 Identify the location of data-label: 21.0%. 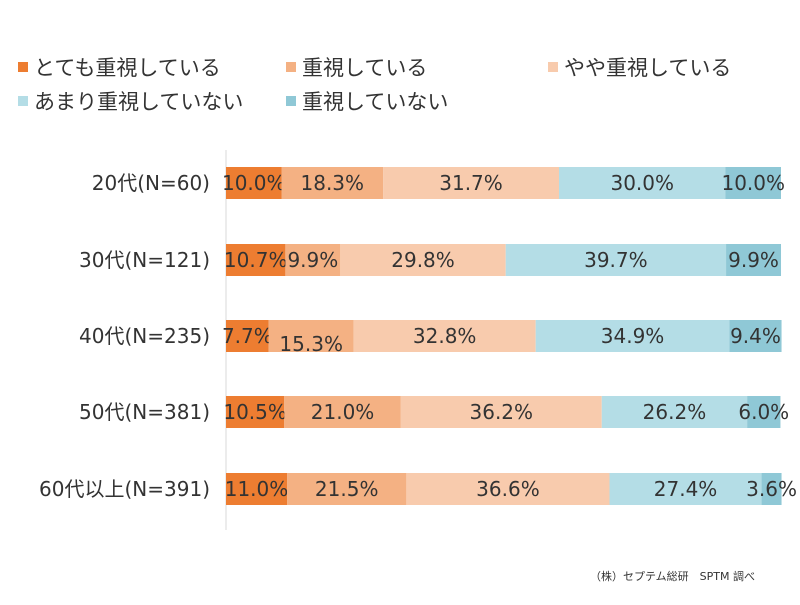
(343, 412).